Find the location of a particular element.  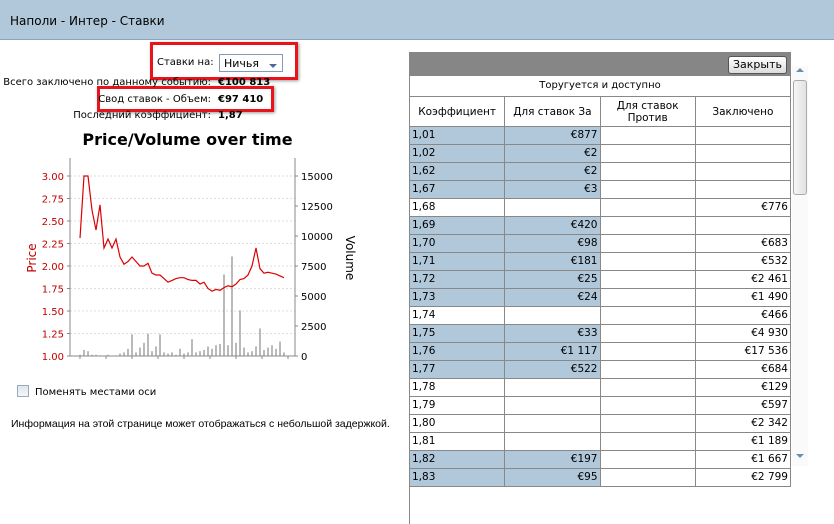

table-row: 1,70 €98 €683 is located at coordinates (600, 244).